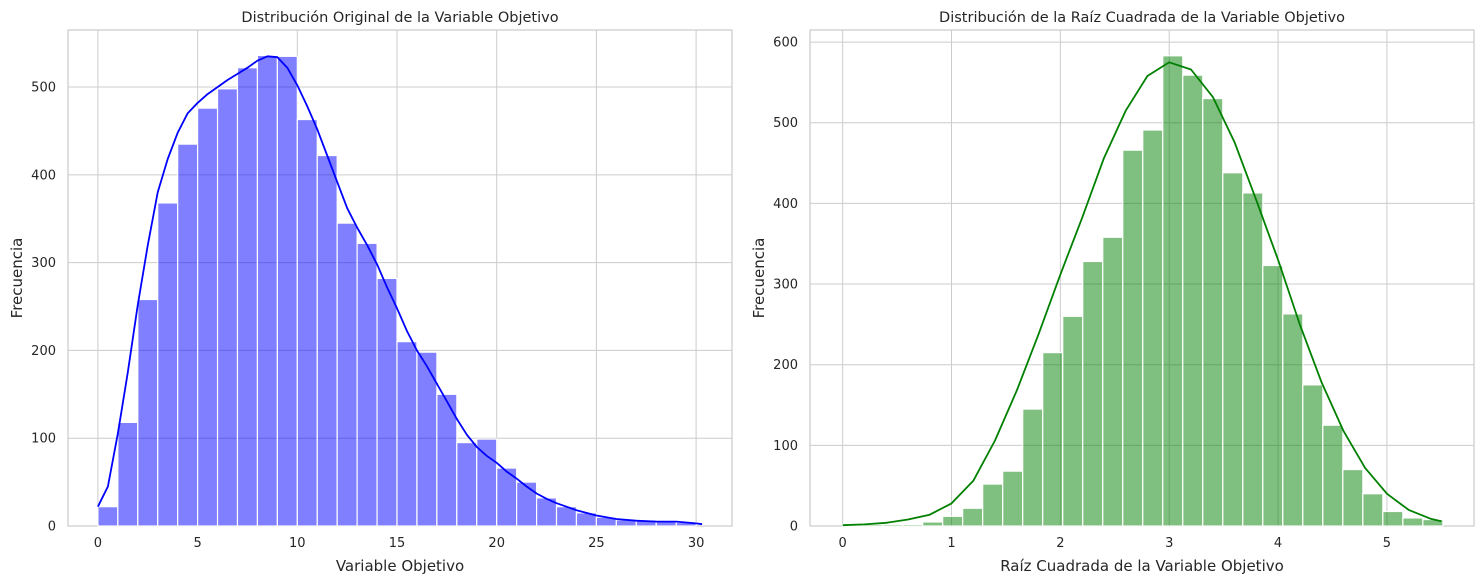 The height and width of the screenshot is (584, 1484). I want to click on x-tick-label: 3, so click(1169, 543).